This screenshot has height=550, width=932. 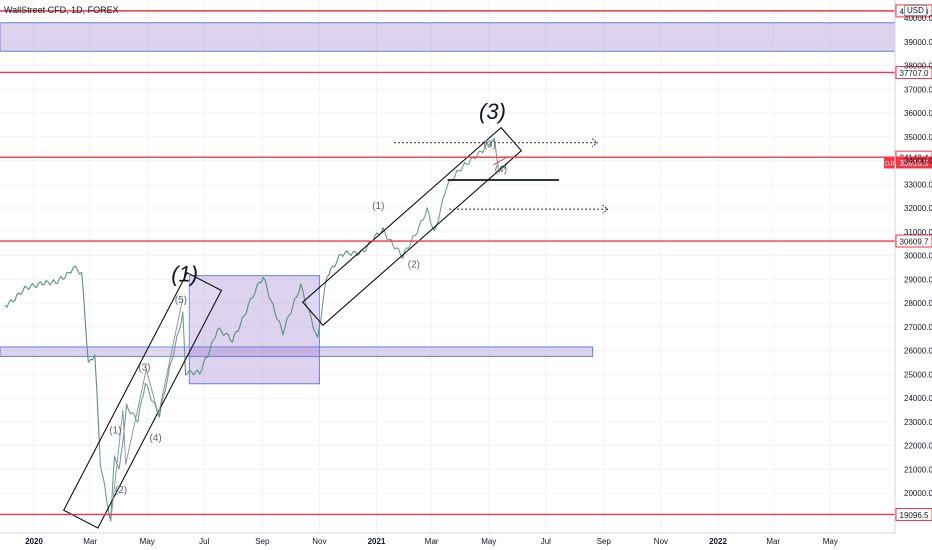 What do you see at coordinates (181, 300) in the screenshot?
I see `minor-wave-label: (5)` at bounding box center [181, 300].